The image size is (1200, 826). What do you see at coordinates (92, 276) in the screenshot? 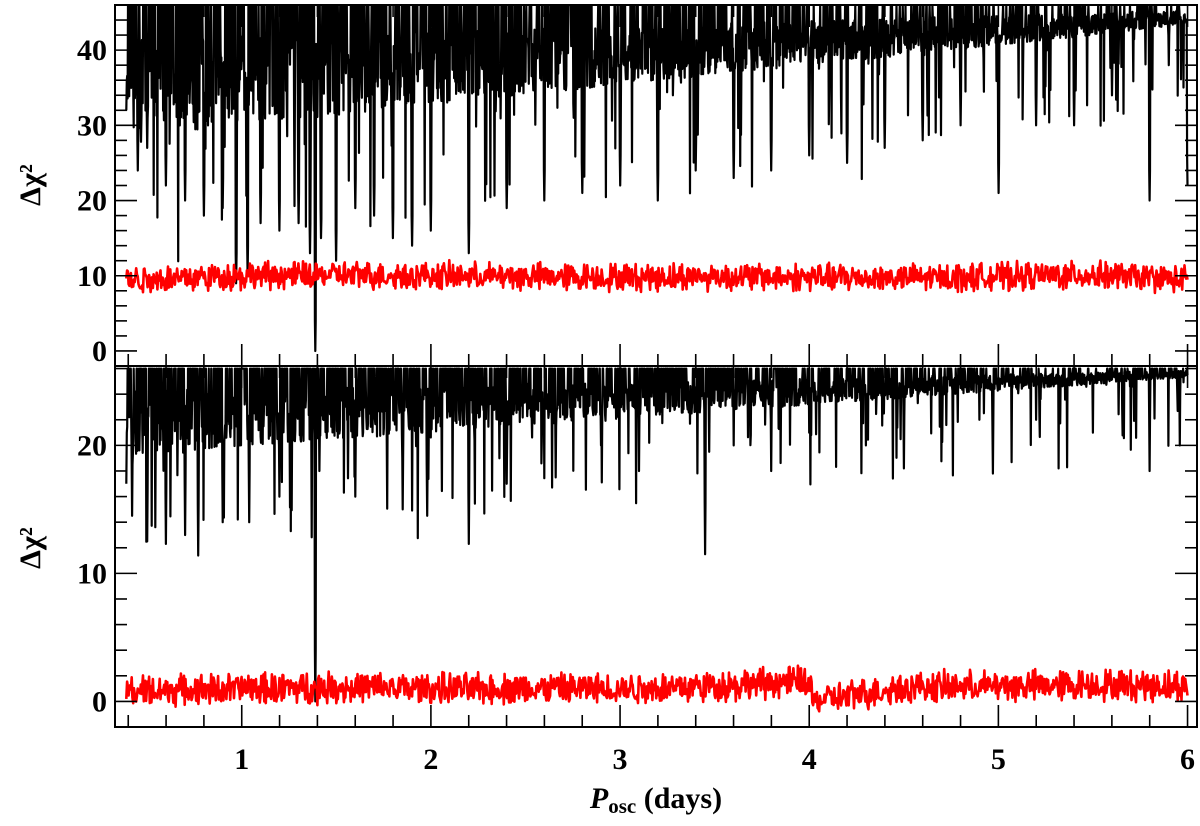
I see `top-y-tick-label: 10` at bounding box center [92, 276].